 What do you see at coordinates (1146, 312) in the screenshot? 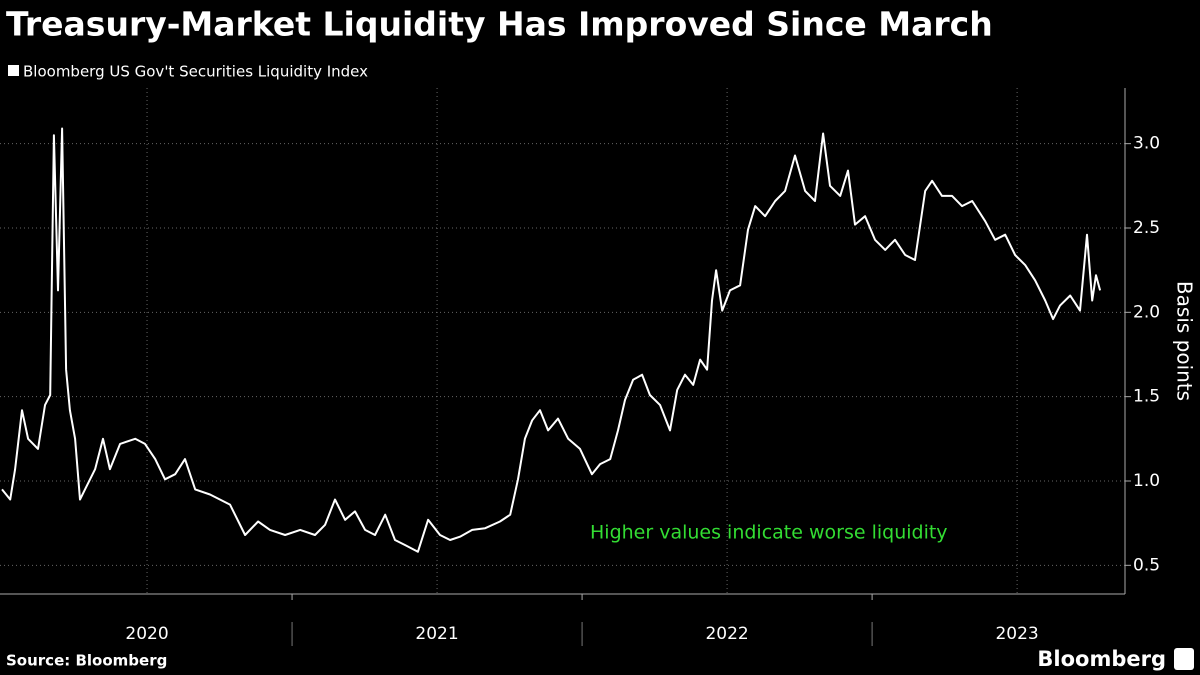
I see `y-tick-label: 2.0` at bounding box center [1146, 312].